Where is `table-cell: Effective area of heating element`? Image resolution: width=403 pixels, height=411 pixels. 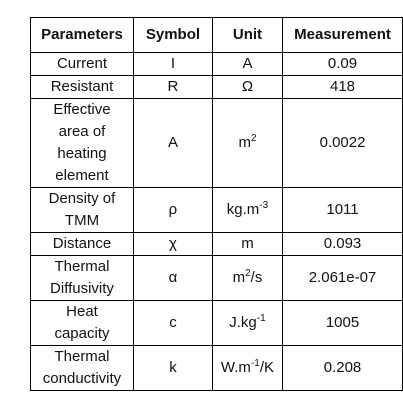 table-cell: Effective area of heating element is located at coordinates (82, 143).